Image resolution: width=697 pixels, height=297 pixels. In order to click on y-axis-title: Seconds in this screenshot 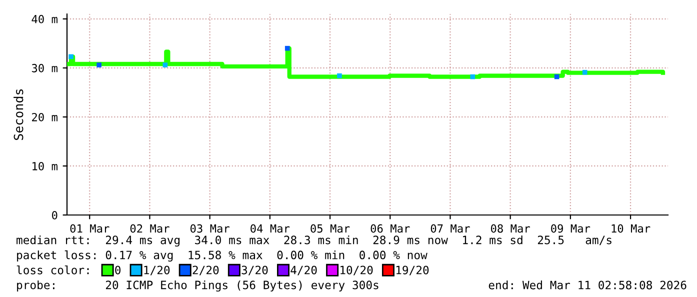, I will do `click(19, 114)`.